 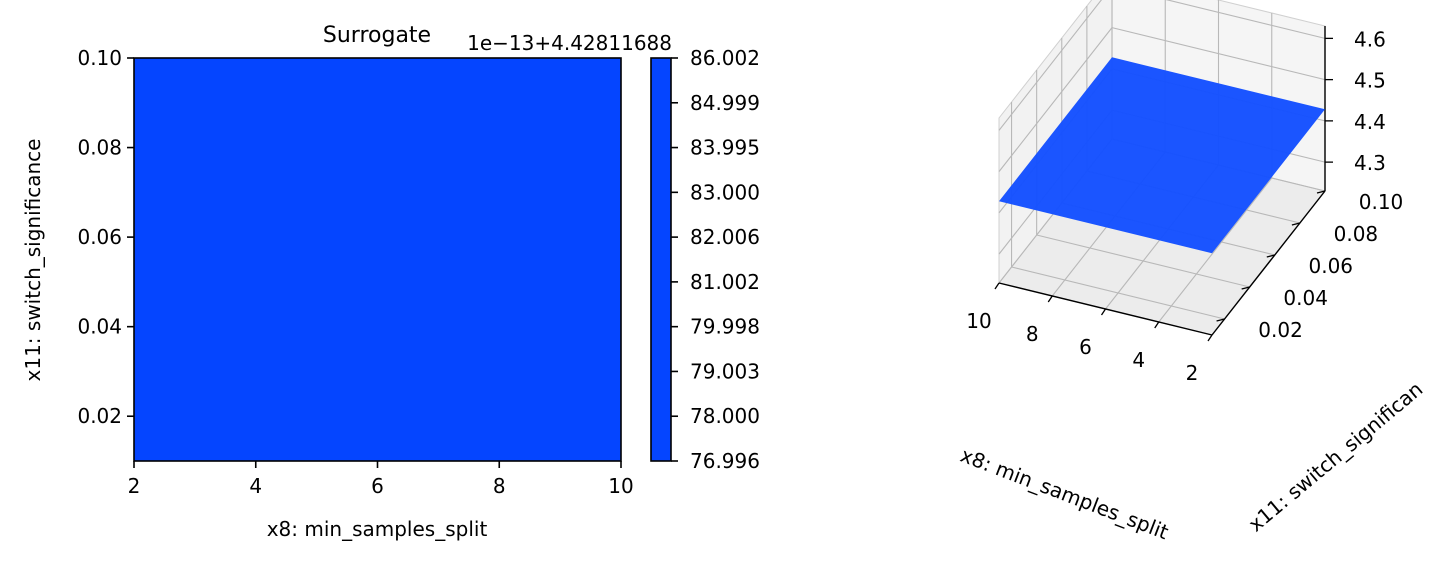 I want to click on surface-x-axis-label: x8: min_samples_split, so click(x=1064, y=494).